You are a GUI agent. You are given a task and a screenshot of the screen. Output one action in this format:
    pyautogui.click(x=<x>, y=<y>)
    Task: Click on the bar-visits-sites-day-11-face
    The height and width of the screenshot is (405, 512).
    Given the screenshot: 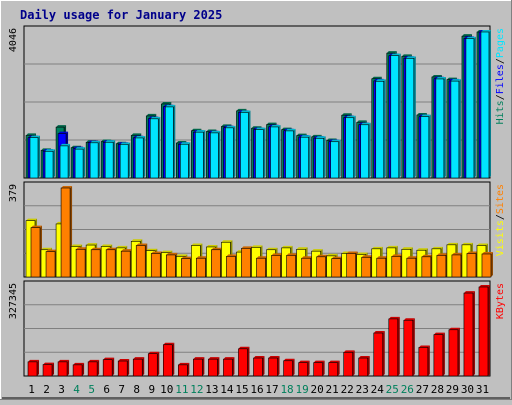 What is the action you would take?
    pyautogui.click(x=186, y=268)
    